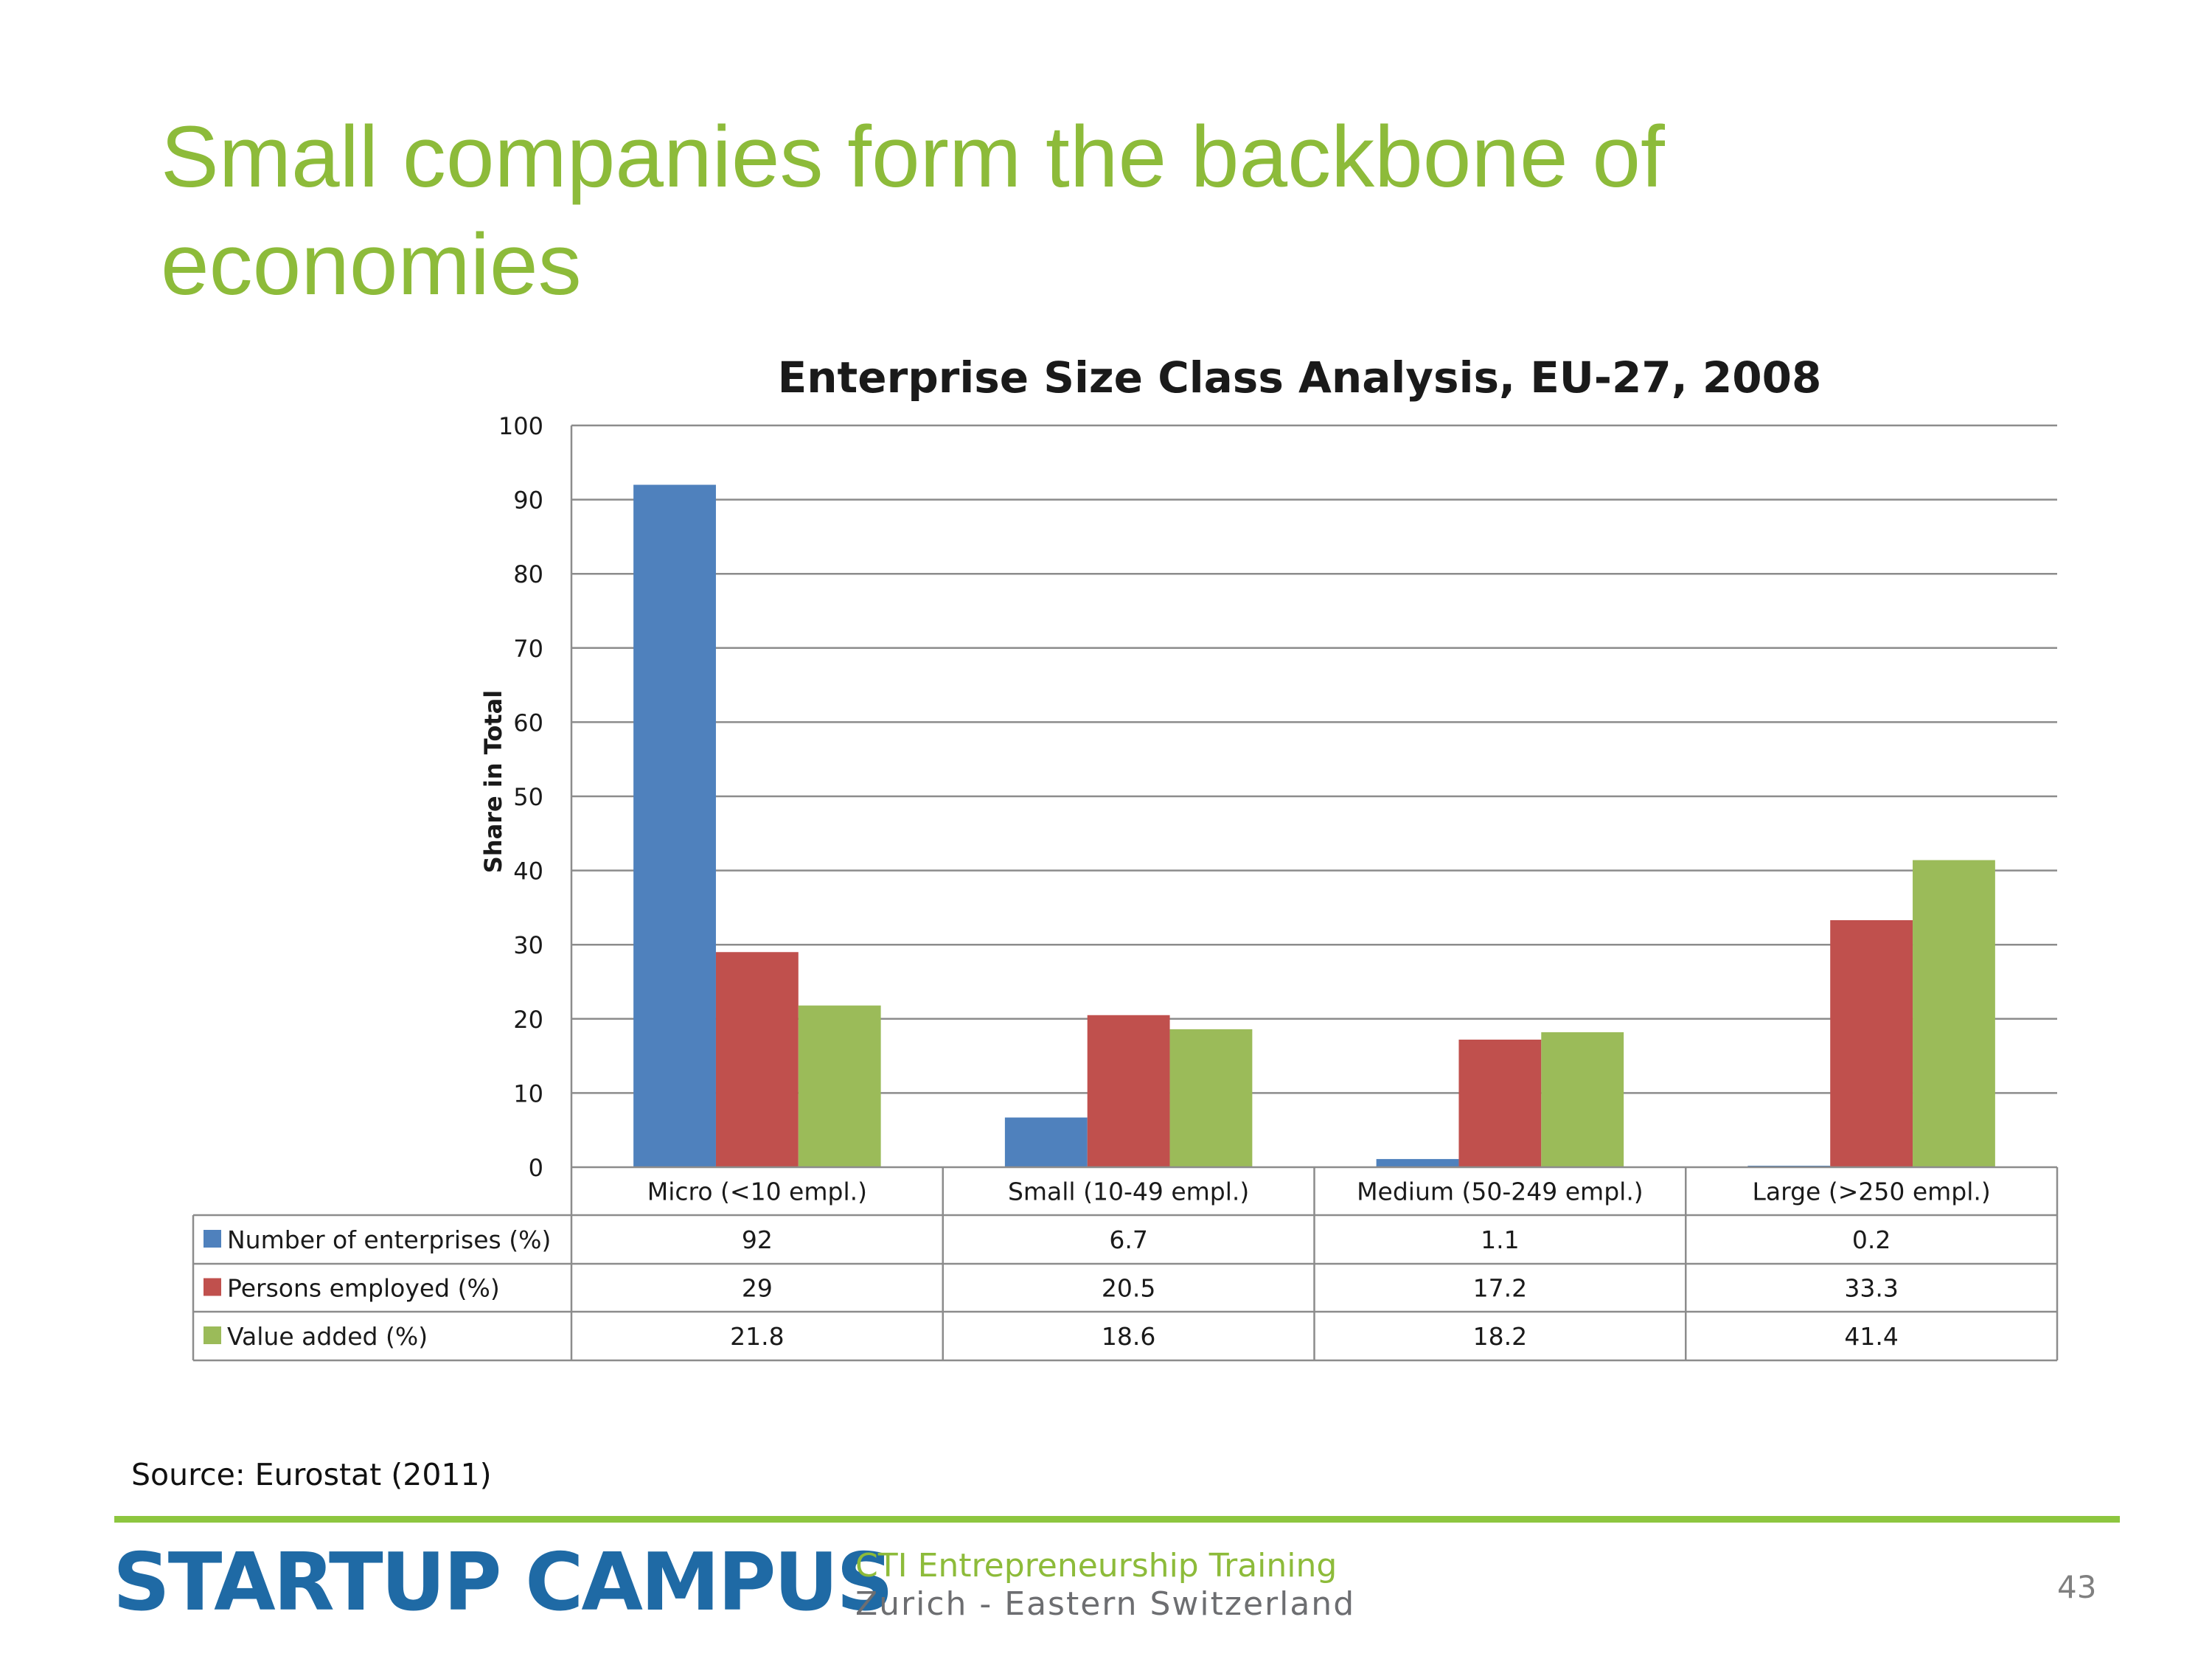 This screenshot has height=1659, width=2212. I want to click on data-value: 18.6, so click(1128, 1336).